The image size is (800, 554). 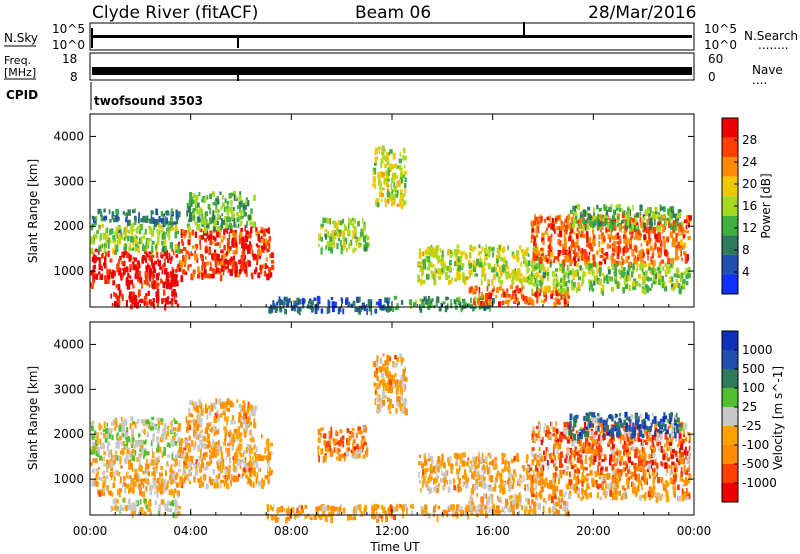 I want to click on y-tick-label: 1000, so click(x=68, y=271).